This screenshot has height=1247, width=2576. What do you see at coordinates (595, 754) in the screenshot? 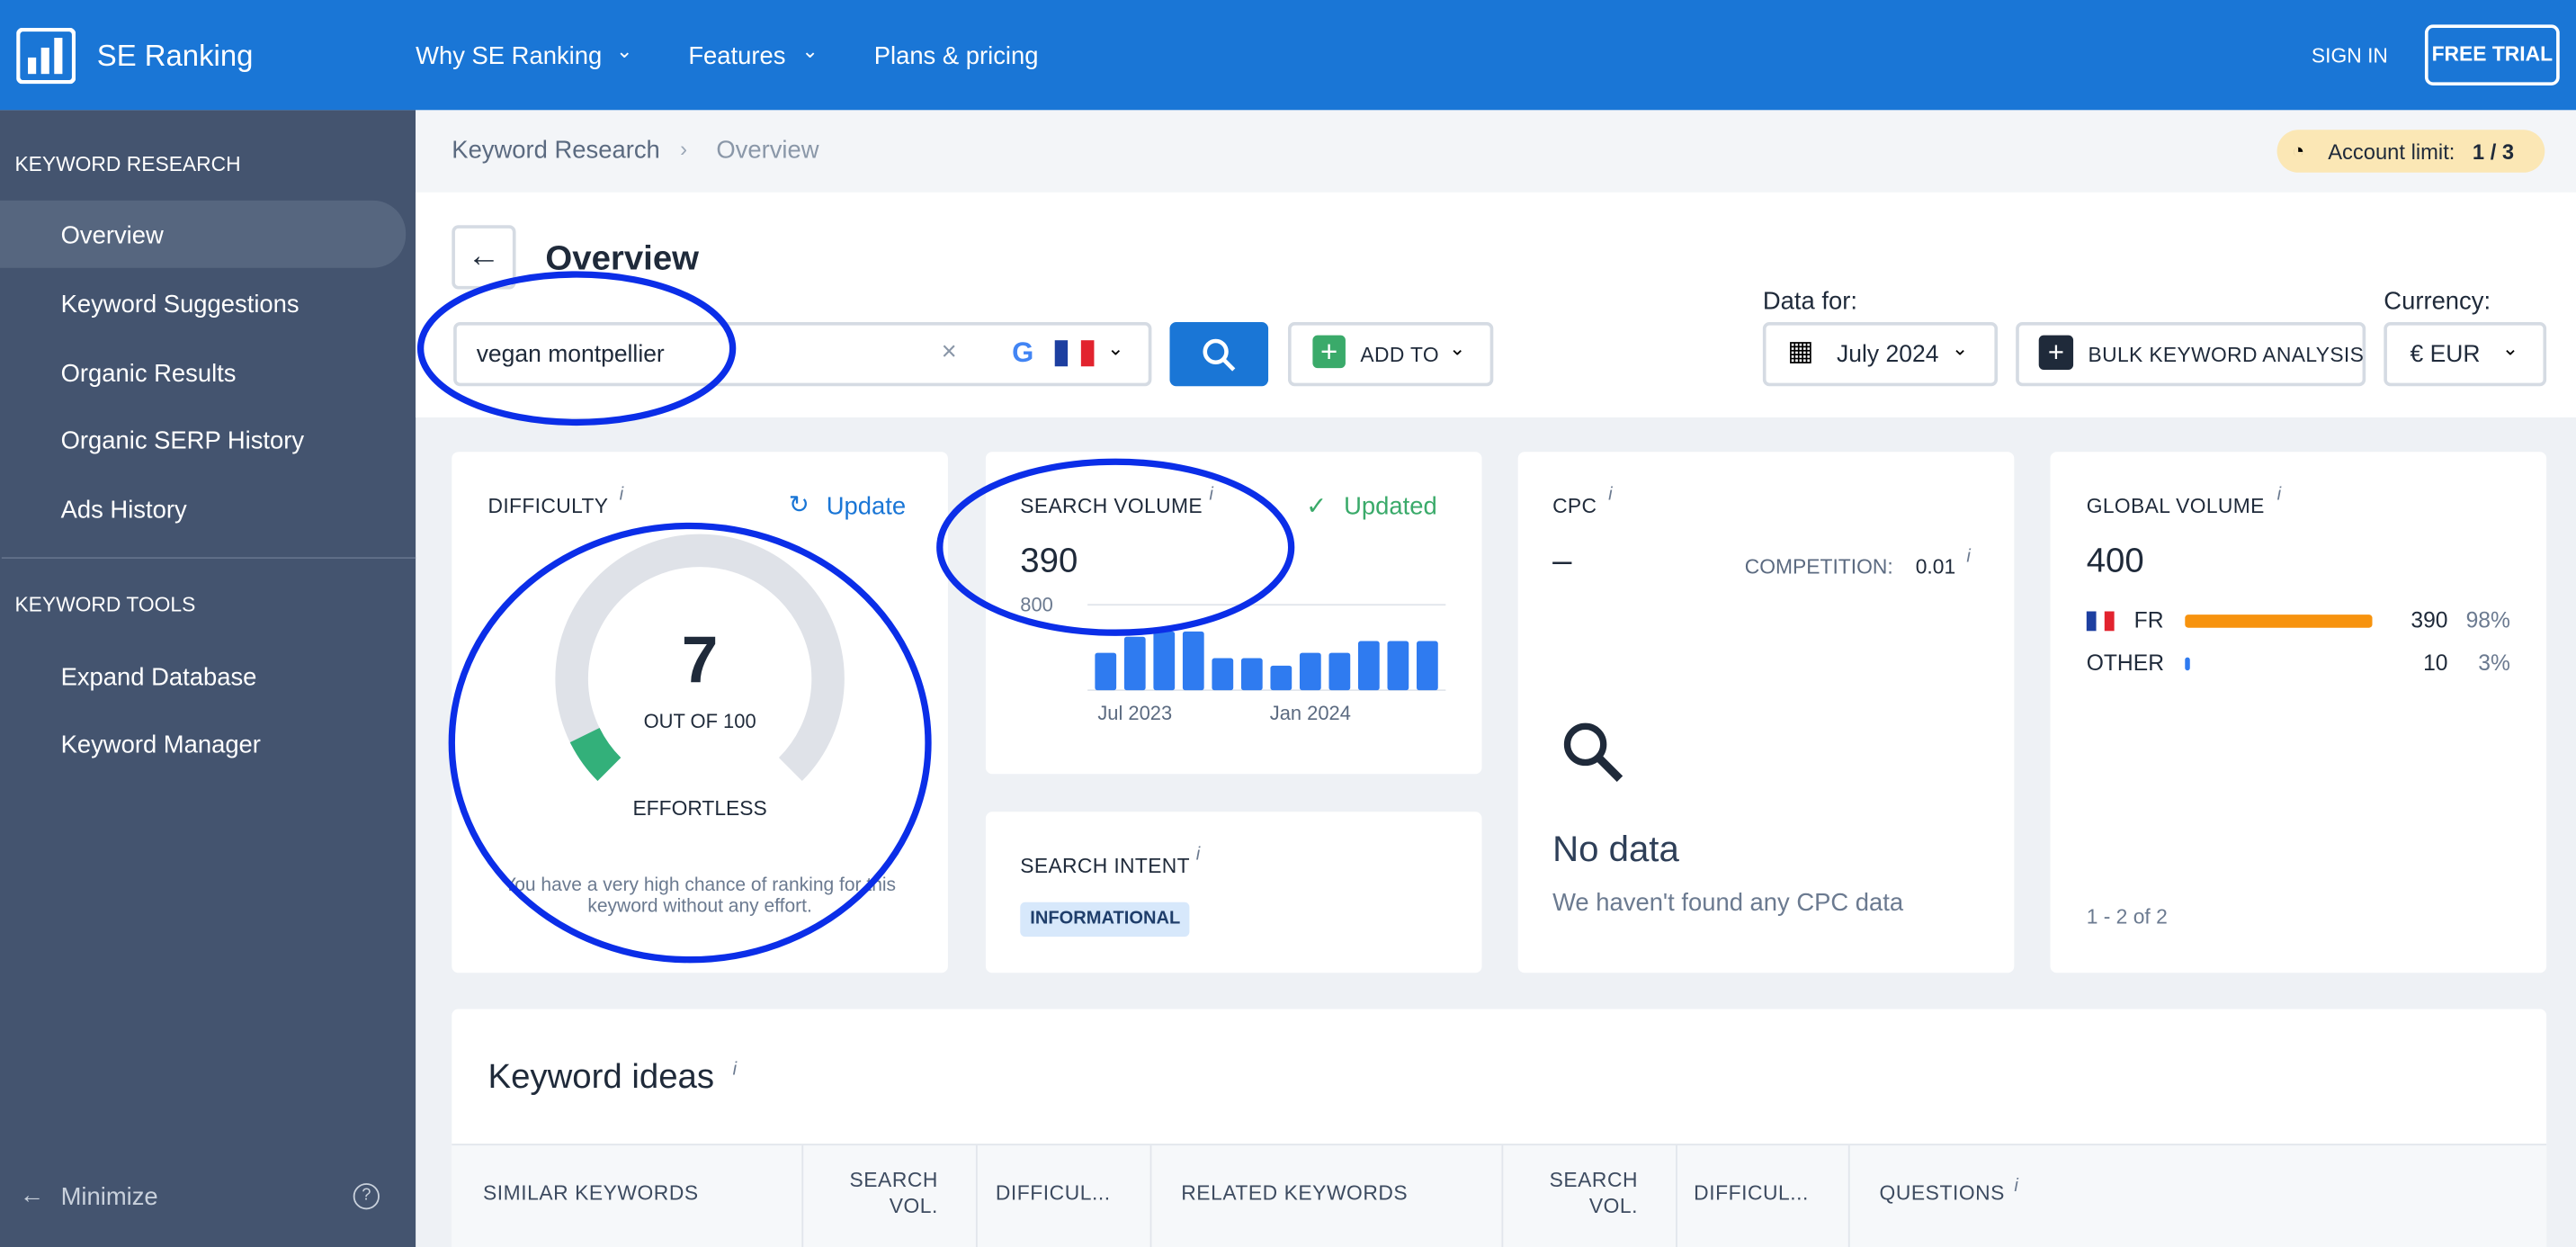
I see `gauge-value` at bounding box center [595, 754].